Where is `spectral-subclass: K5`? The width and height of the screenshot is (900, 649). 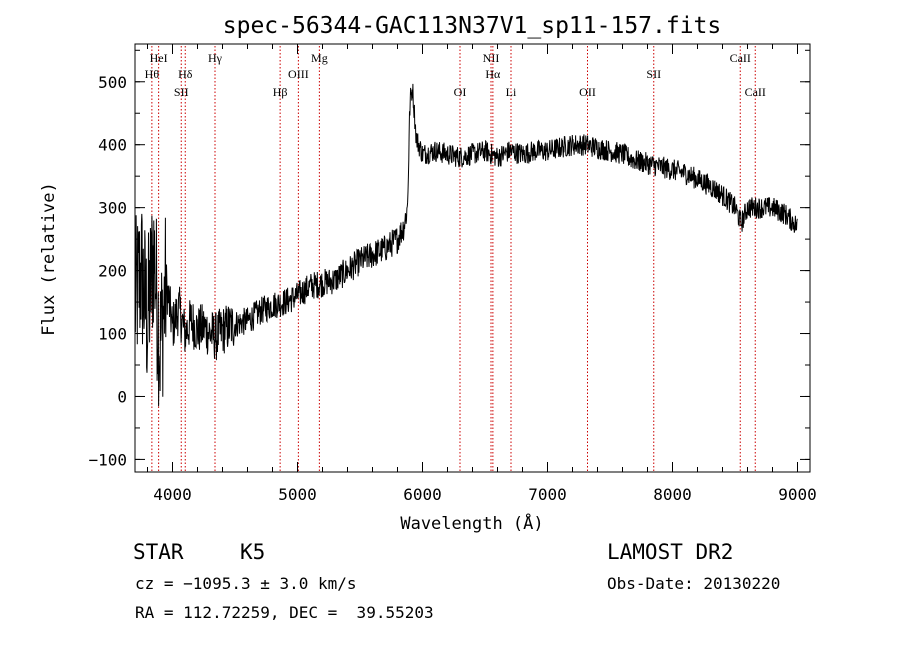
spectral-subclass: K5 is located at coordinates (253, 552).